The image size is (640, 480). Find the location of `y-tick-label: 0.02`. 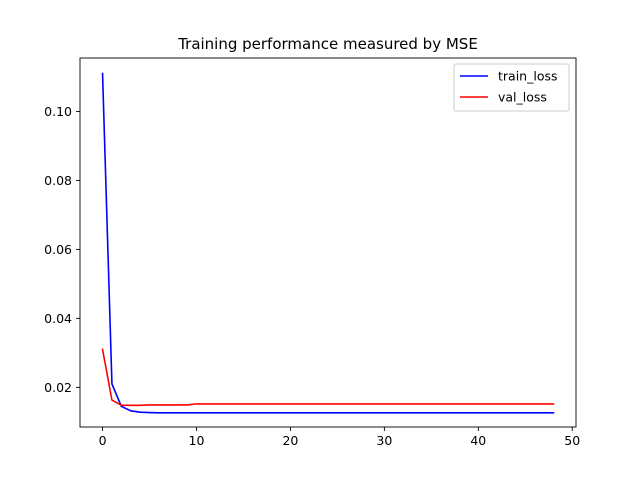

y-tick-label: 0.02 is located at coordinates (58, 387).